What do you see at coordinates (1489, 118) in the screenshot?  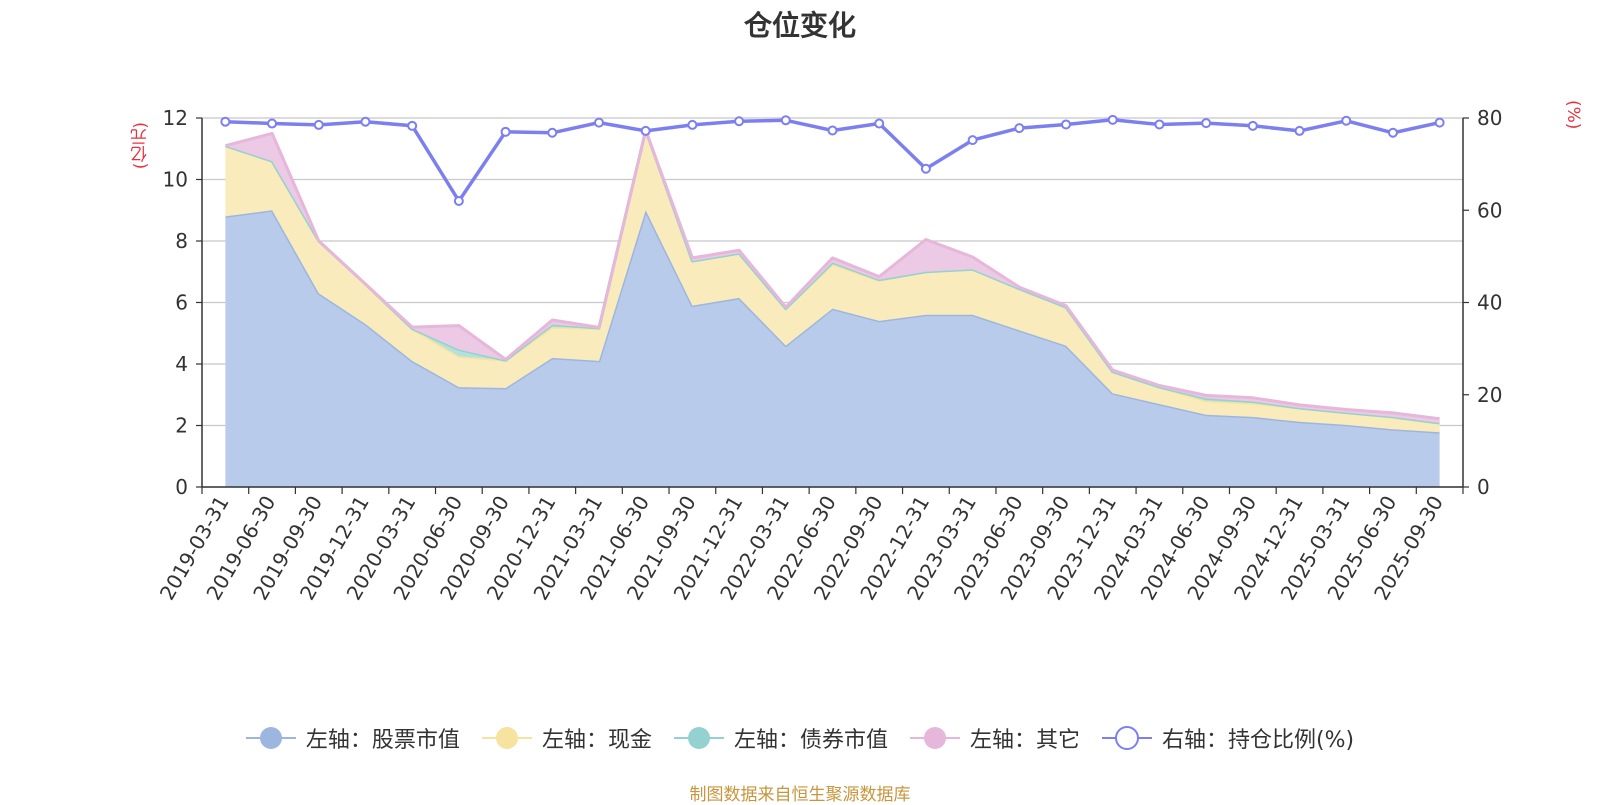 I see `right-tick-label: 80` at bounding box center [1489, 118].